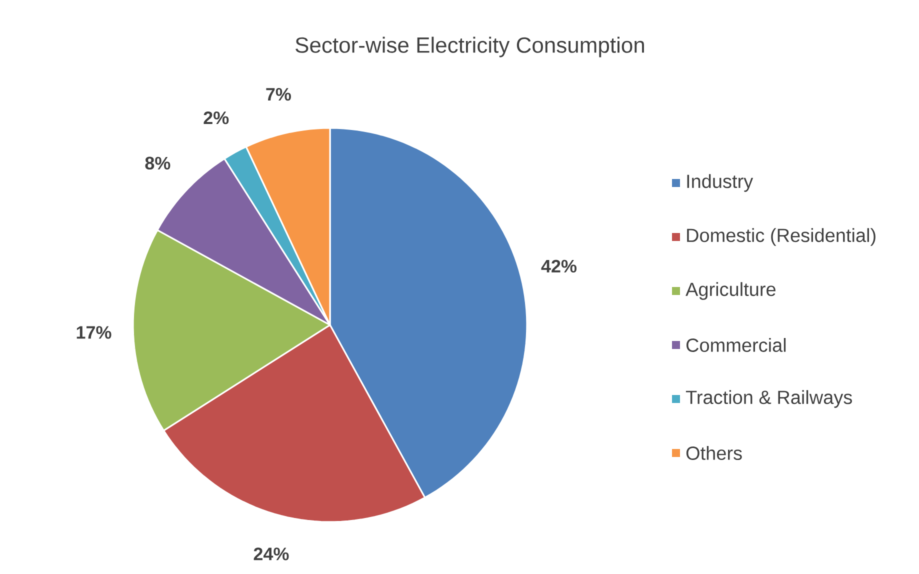  Describe the element at coordinates (157, 163) in the screenshot. I see `data-label: 8%` at that location.